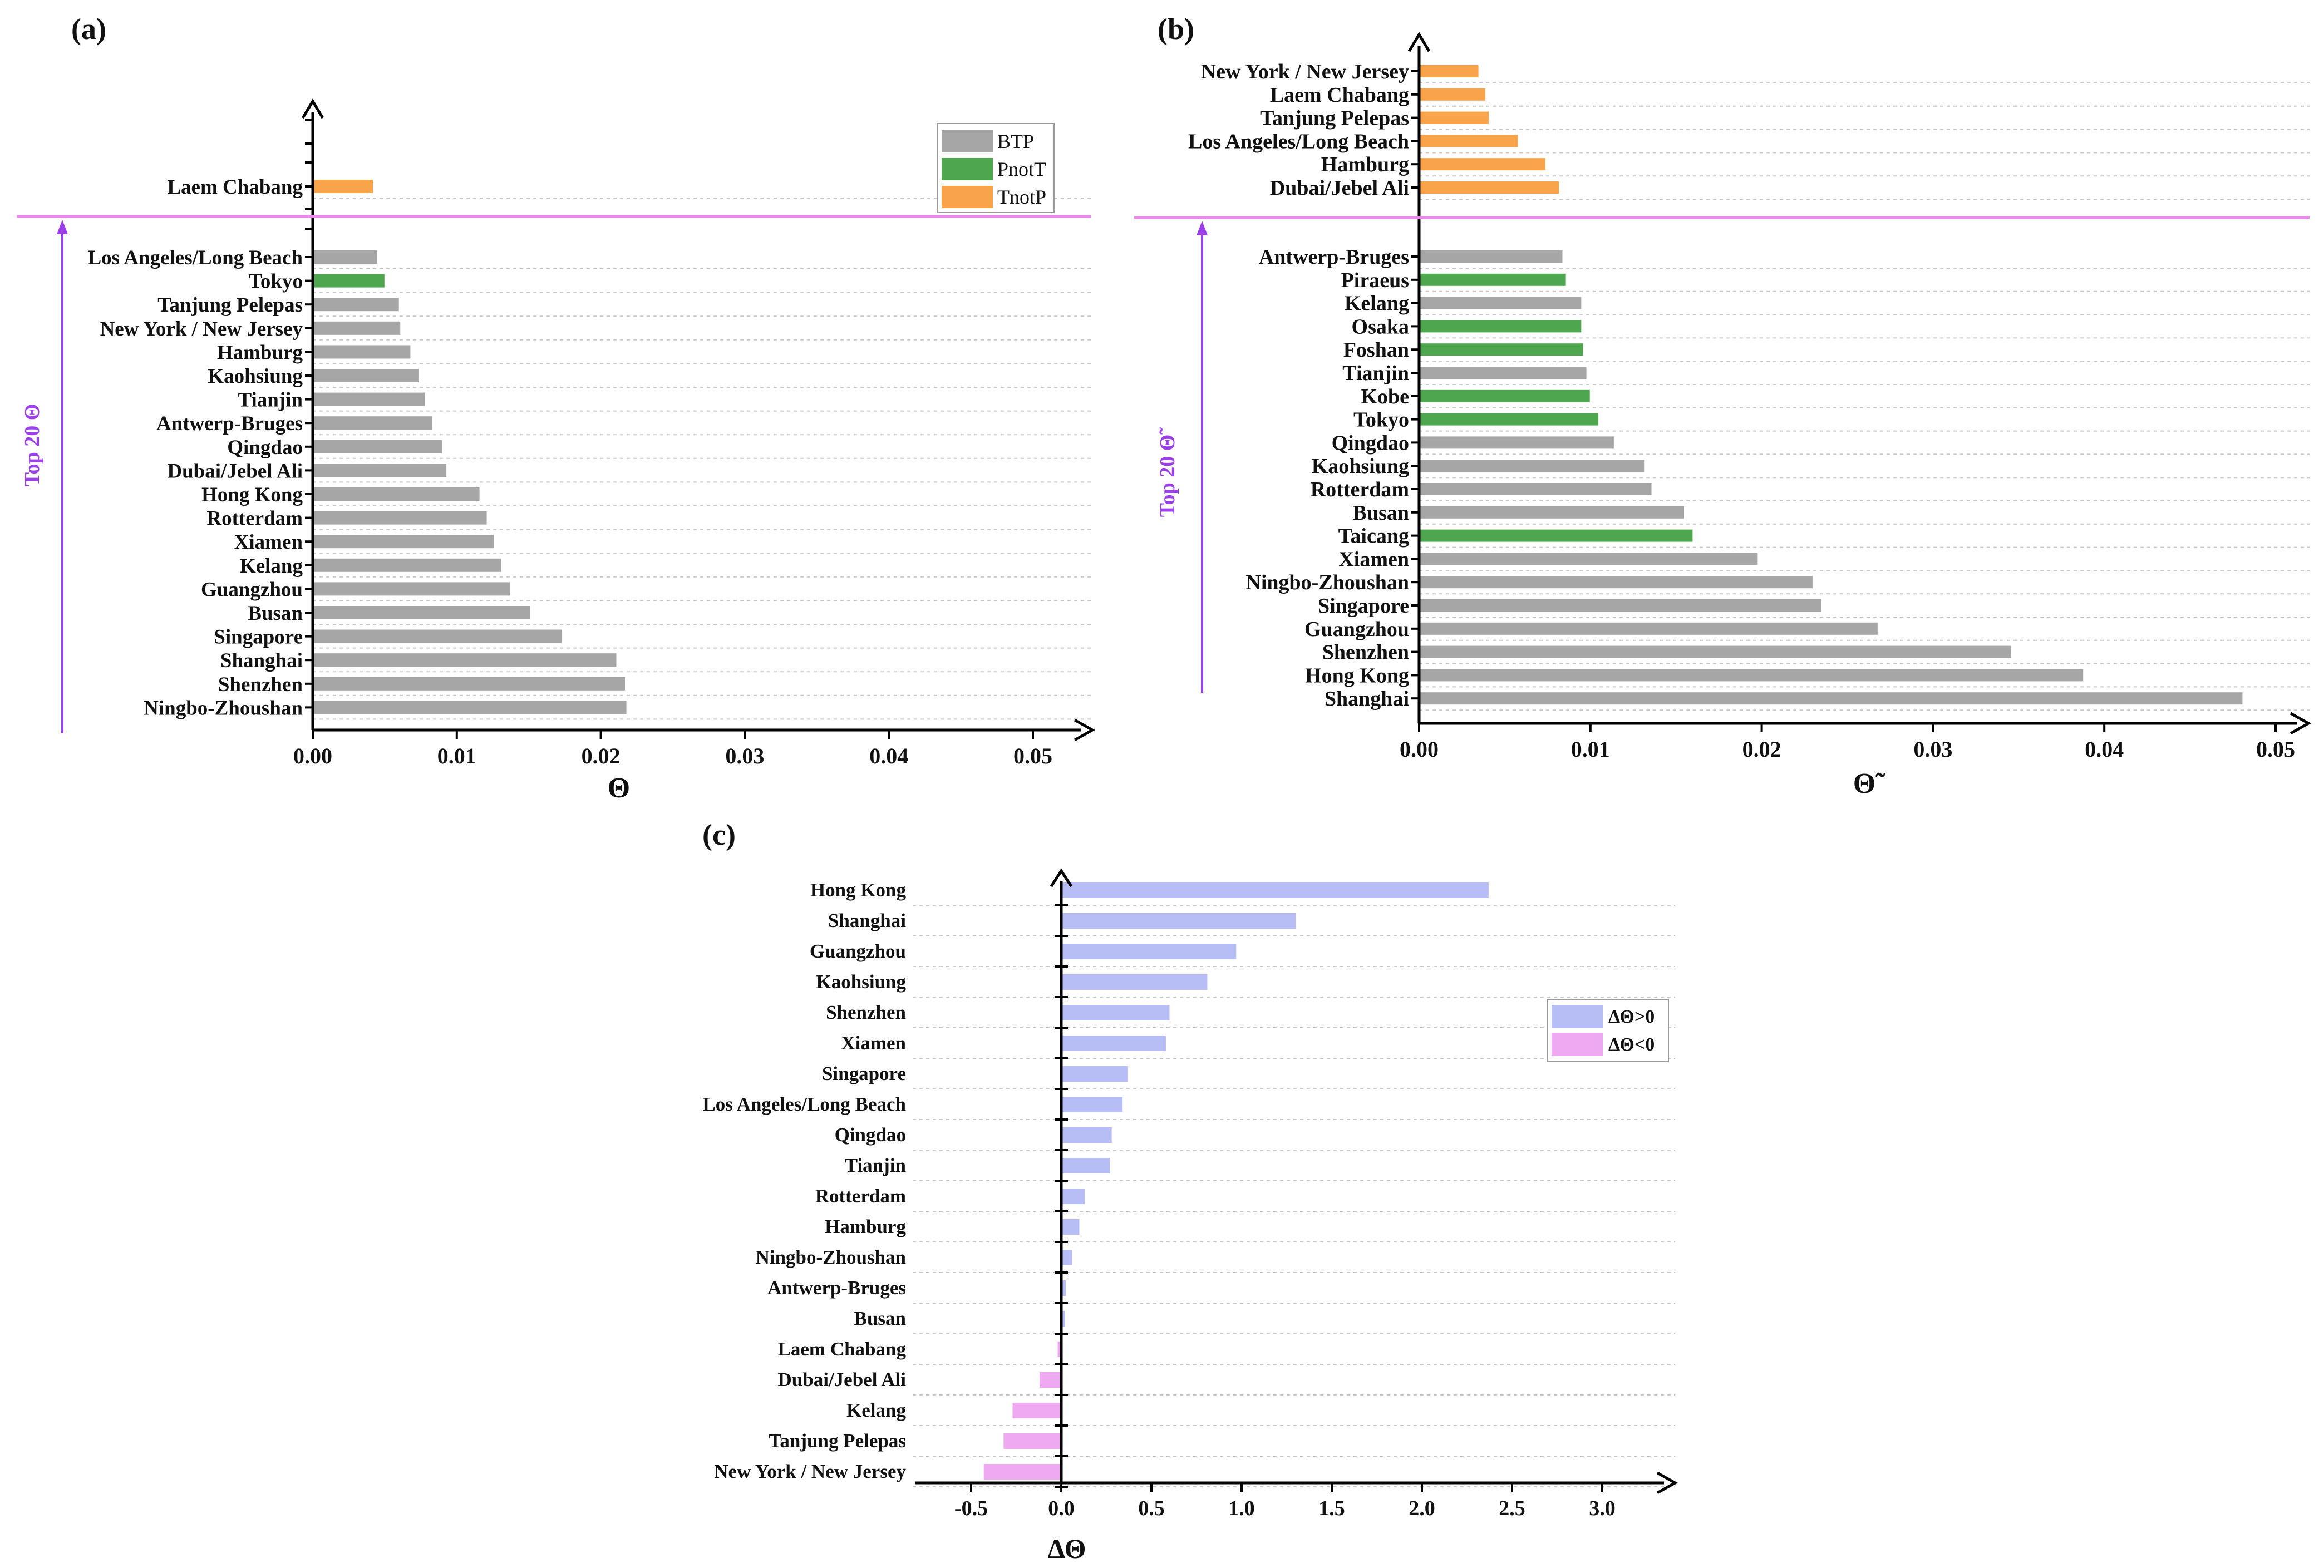 This screenshot has height=1568, width=2324. What do you see at coordinates (404, 542) in the screenshot?
I see `bar-xiamen` at bounding box center [404, 542].